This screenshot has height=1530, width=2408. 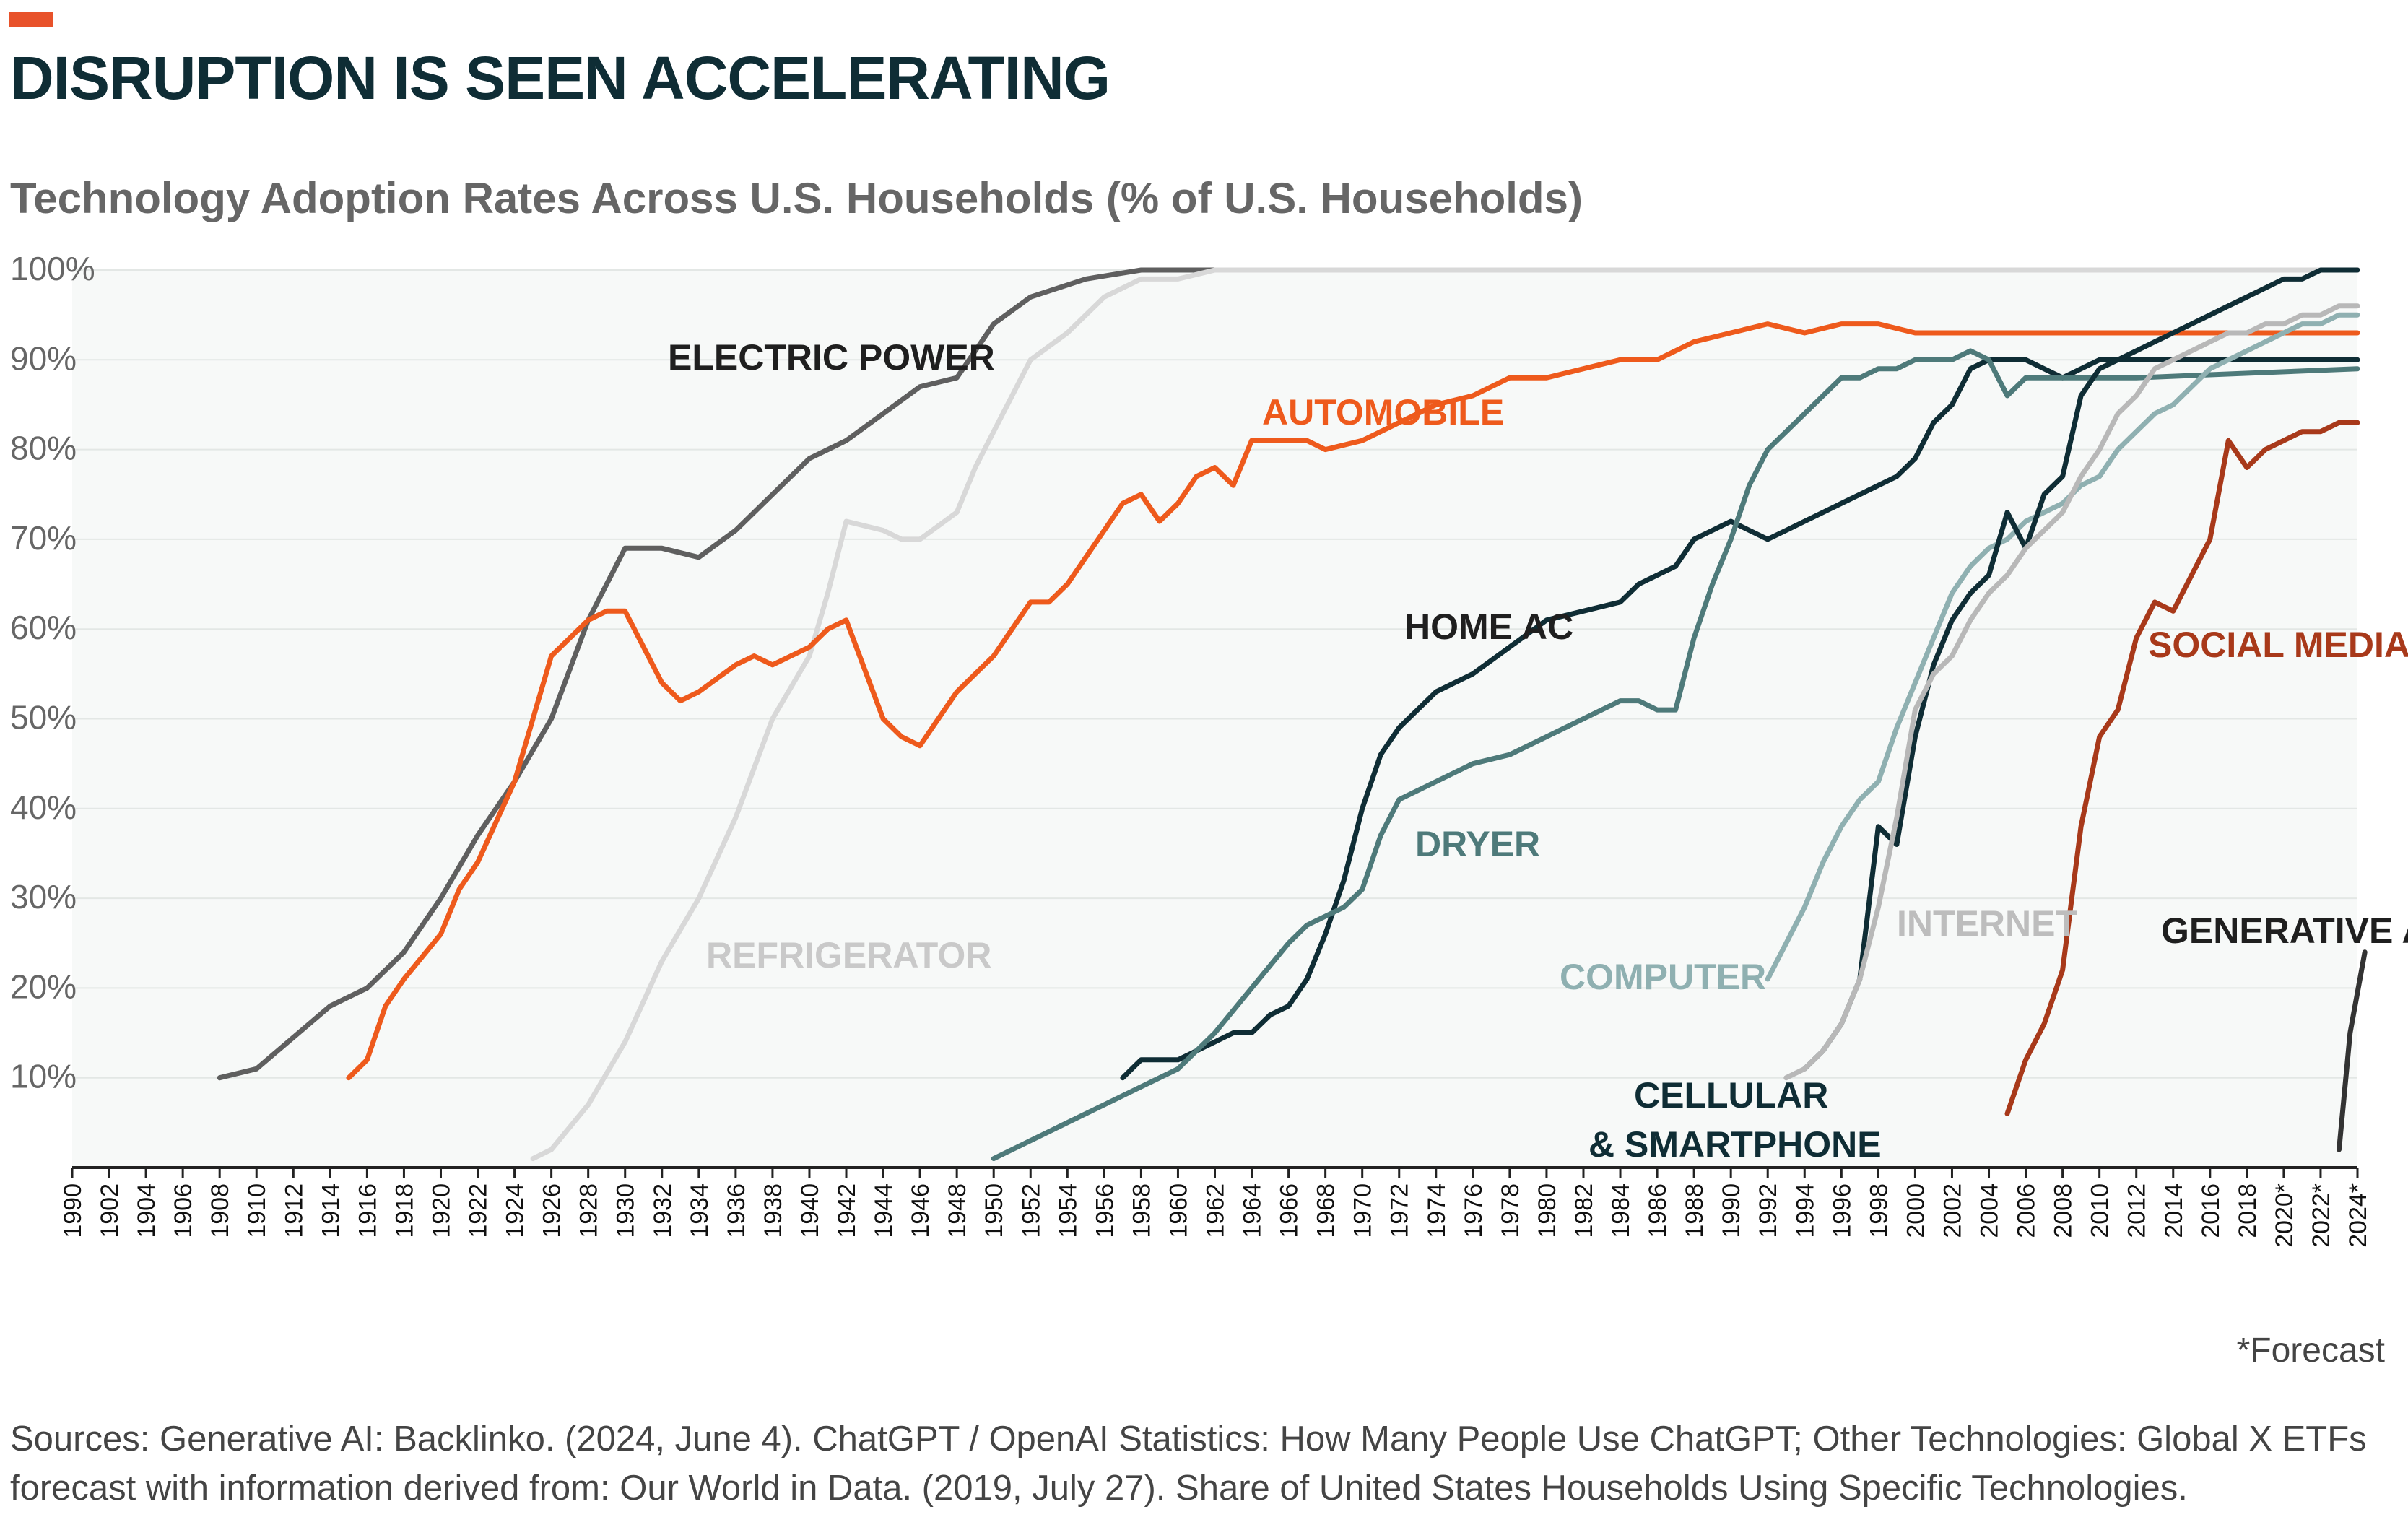 I want to click on series-line-social-media, so click(x=2182, y=768).